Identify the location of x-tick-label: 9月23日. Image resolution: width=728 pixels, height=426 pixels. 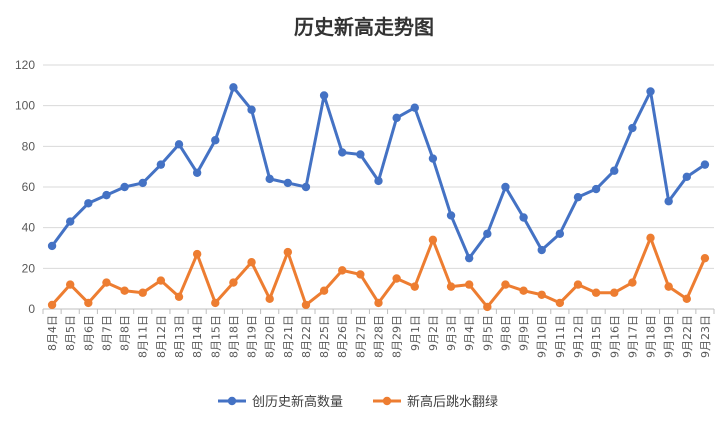
(705, 336).